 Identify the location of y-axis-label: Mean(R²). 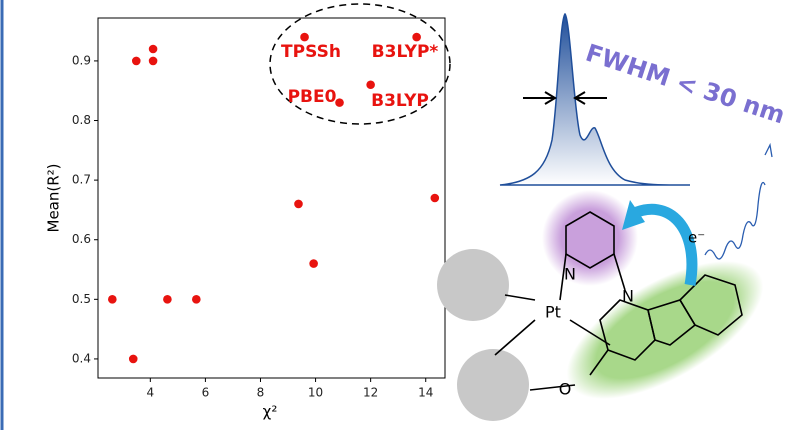
(54, 197).